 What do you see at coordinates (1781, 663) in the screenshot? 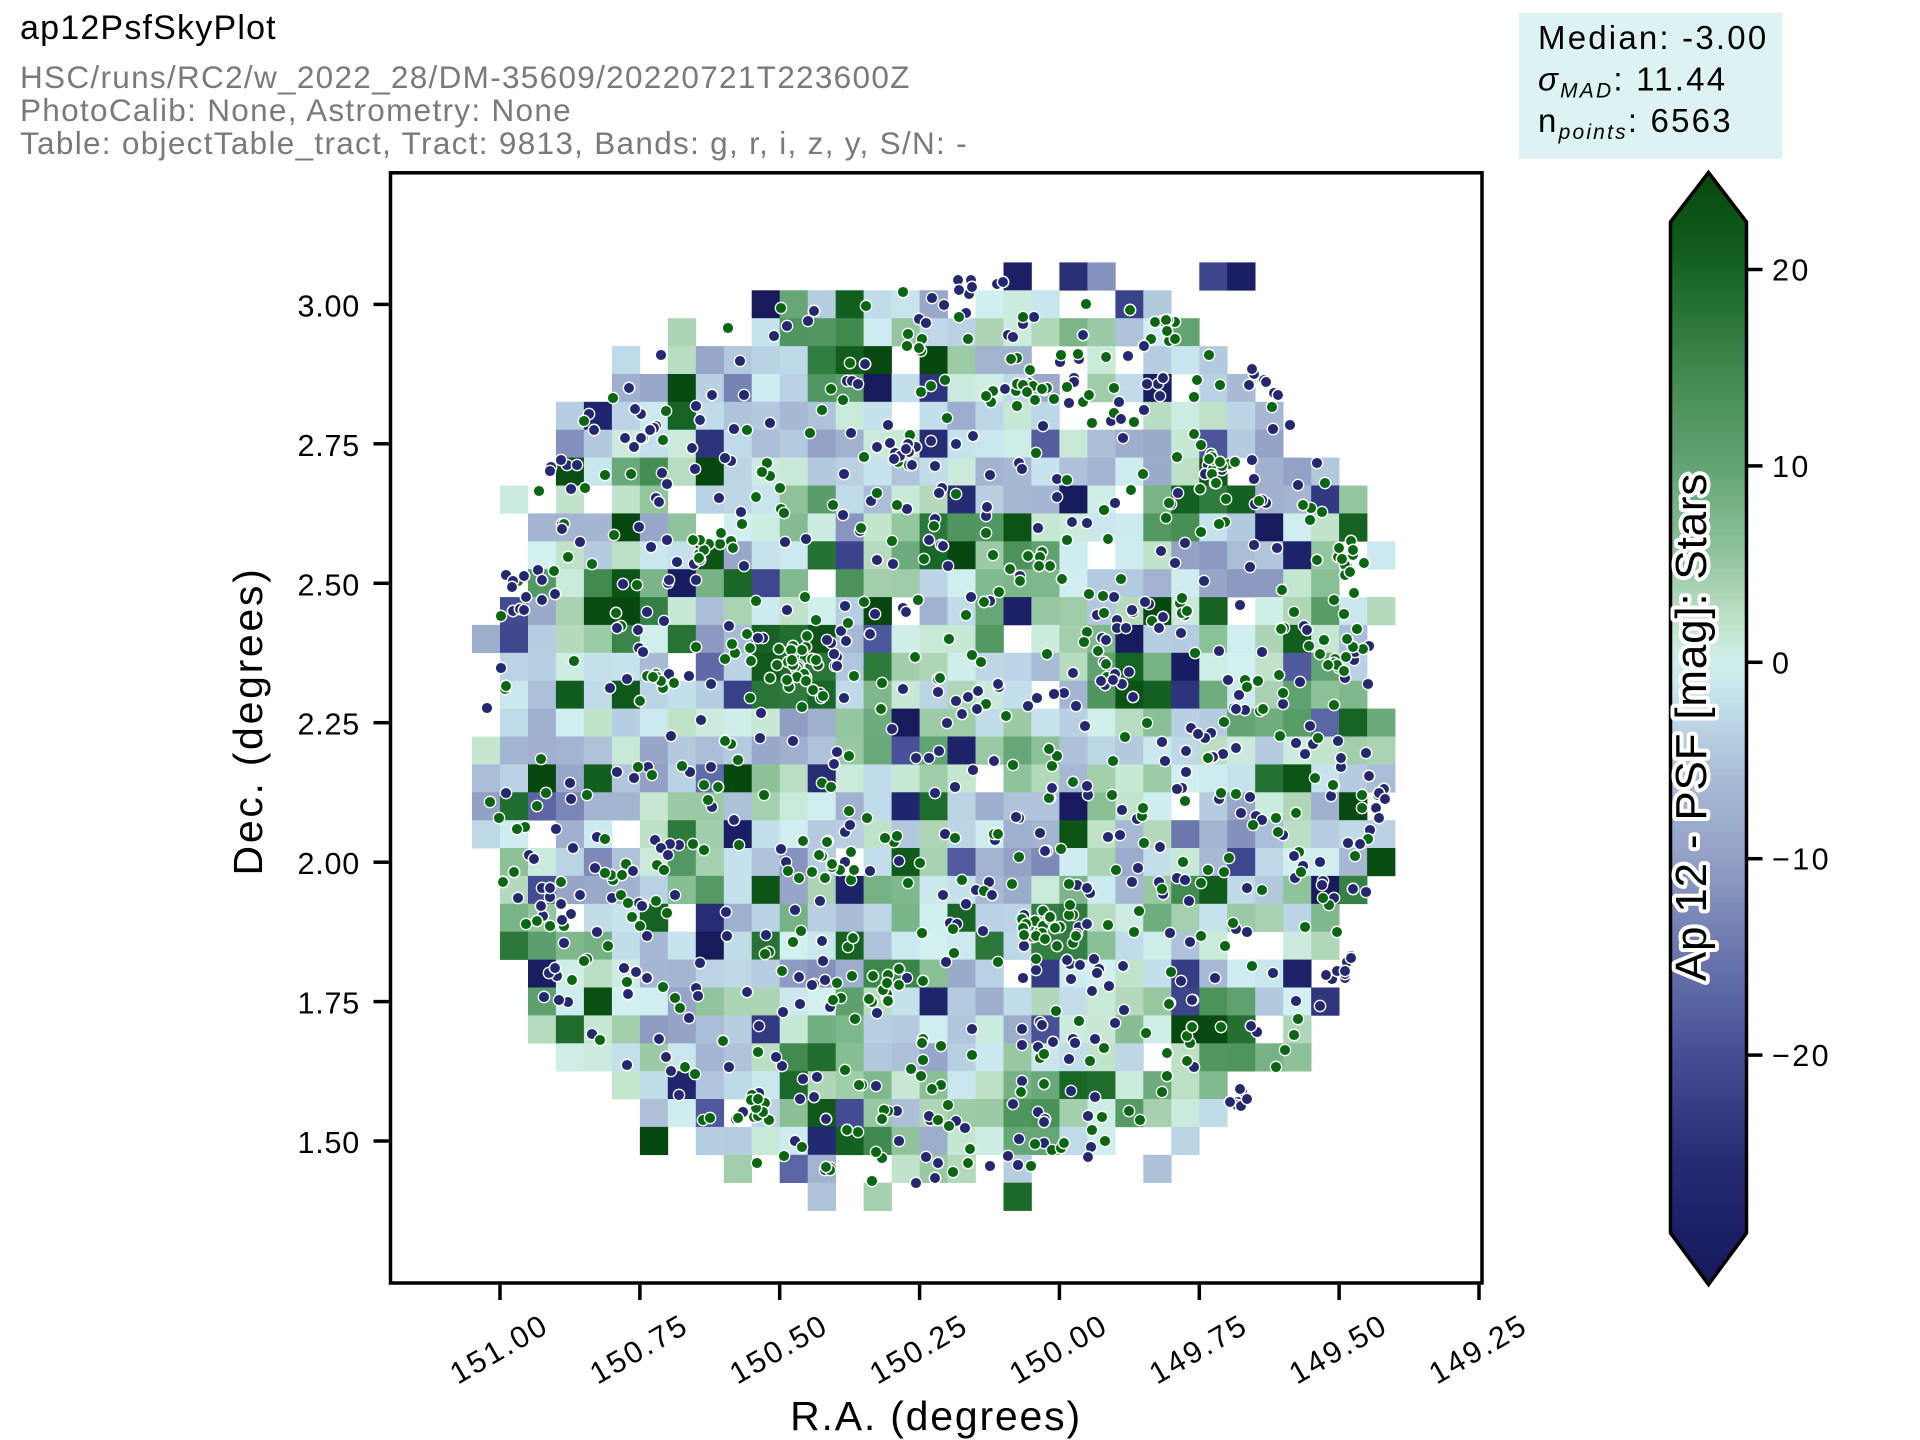
I see `svg-text: 0` at bounding box center [1781, 663].